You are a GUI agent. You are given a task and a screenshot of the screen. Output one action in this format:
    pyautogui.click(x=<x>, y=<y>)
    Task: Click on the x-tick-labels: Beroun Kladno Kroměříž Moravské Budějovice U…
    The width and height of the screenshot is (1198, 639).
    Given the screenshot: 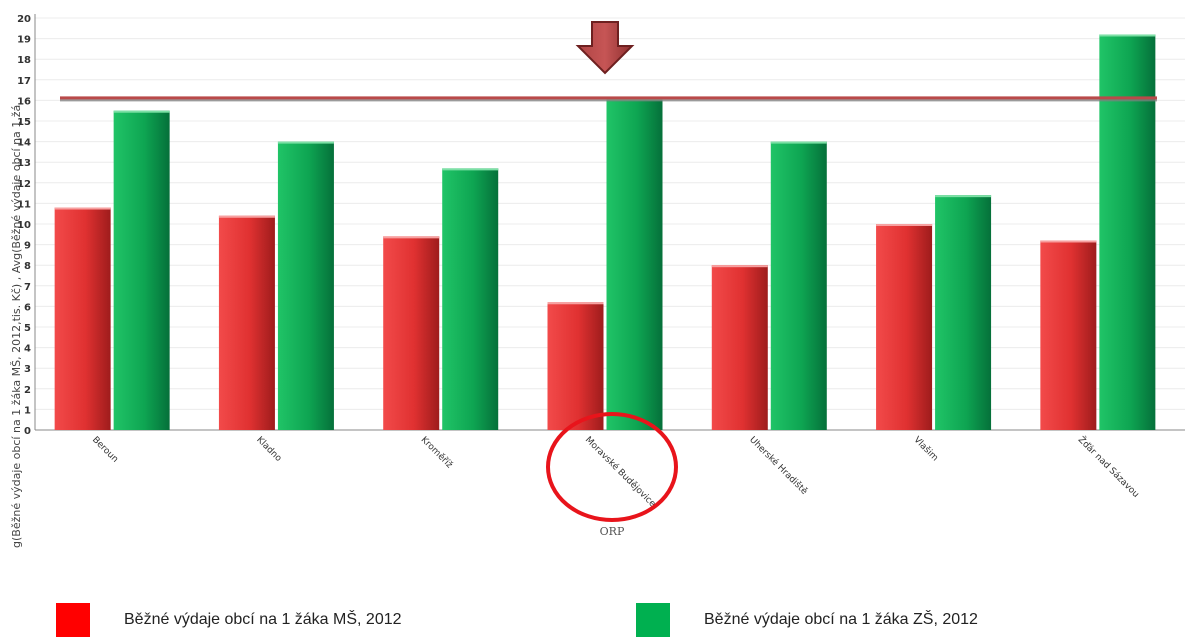 What is the action you would take?
    pyautogui.click(x=616, y=472)
    